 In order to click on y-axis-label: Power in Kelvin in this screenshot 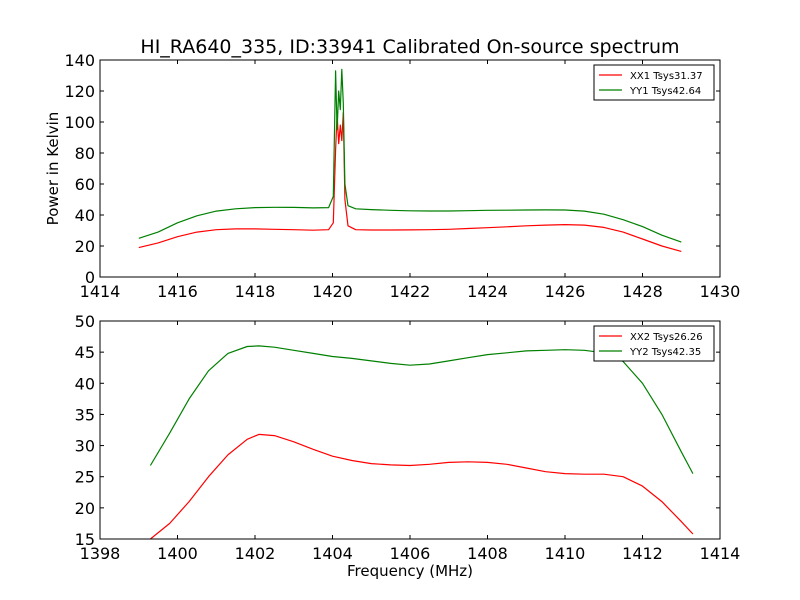, I will do `click(53, 169)`.